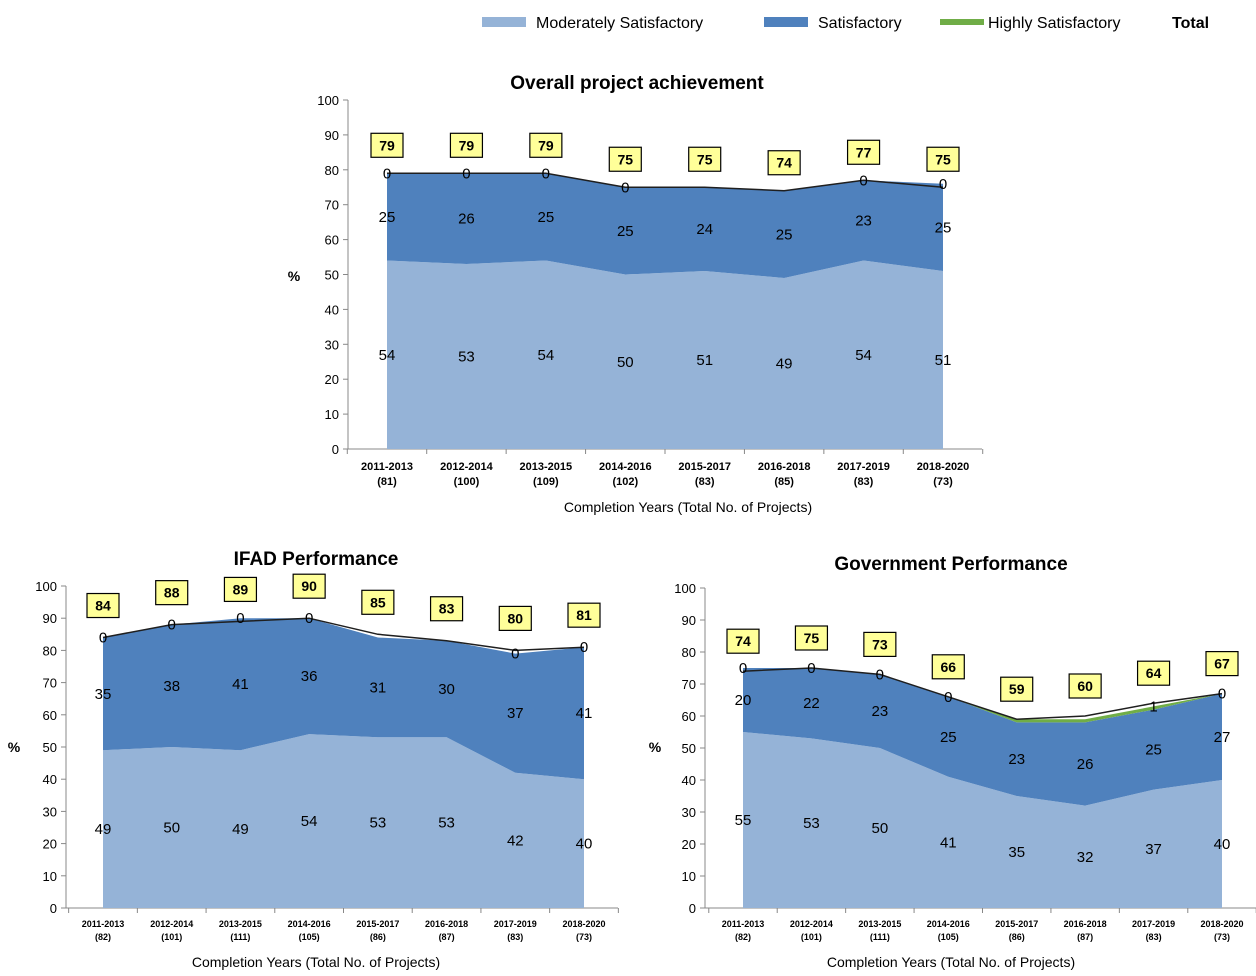 Image resolution: width=1256 pixels, height=976 pixels. Describe the element at coordinates (1016, 759) in the screenshot. I see `data-label-satisfactory: 23` at that location.